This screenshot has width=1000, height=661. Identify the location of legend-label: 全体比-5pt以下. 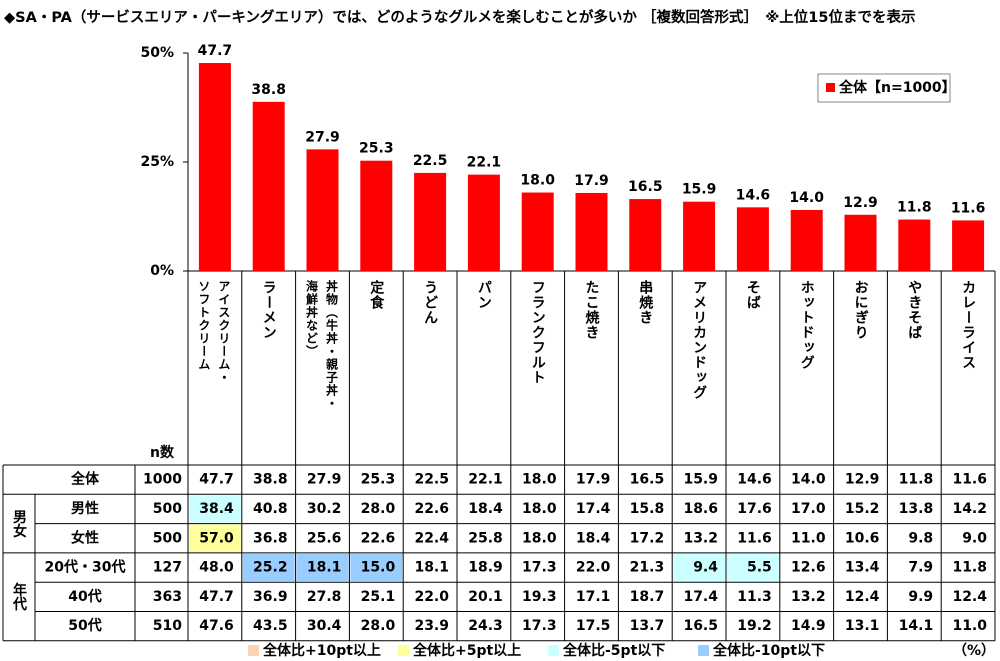
(613, 650).